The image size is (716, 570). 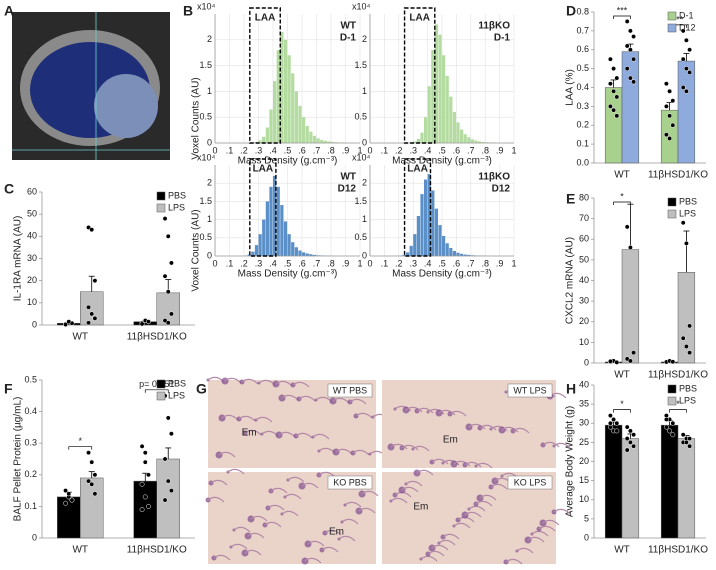 I want to click on x-axis-label: Mass Density (g.cm⁻³), so click(x=442, y=161).